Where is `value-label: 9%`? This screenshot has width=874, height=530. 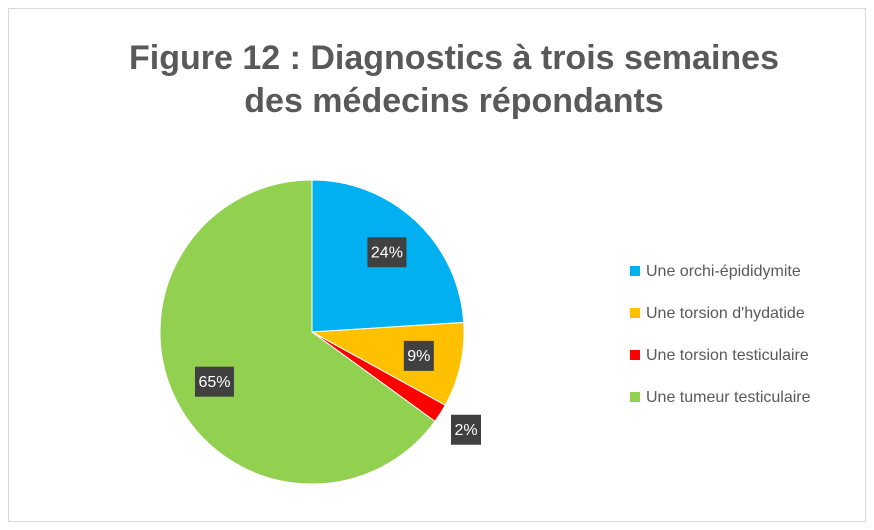
value-label: 9% is located at coordinates (418, 356).